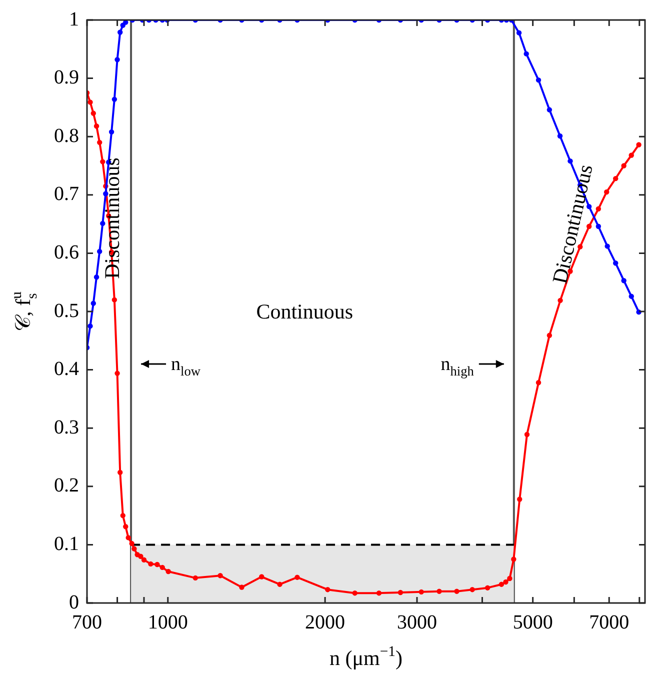 The image size is (649, 679). I want to click on y-tick-label: 0.9, so click(66, 77).